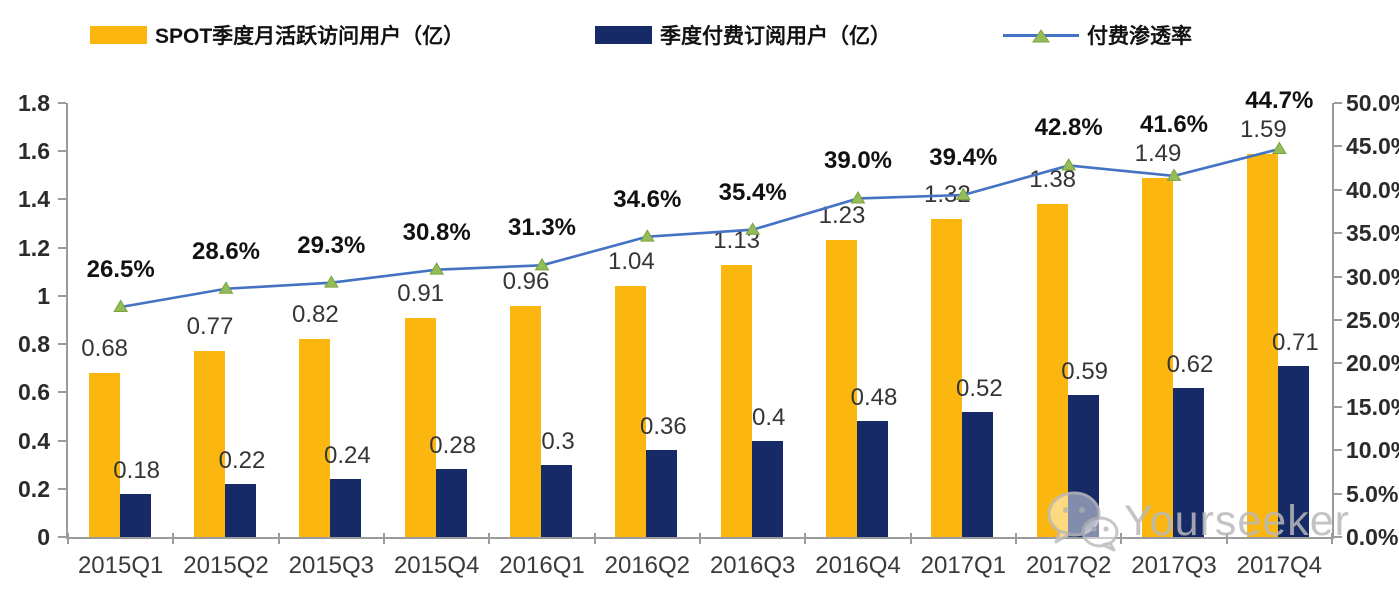 This screenshot has width=1399, height=596. I want to click on mau-bar-label: 1.04, so click(631, 262).